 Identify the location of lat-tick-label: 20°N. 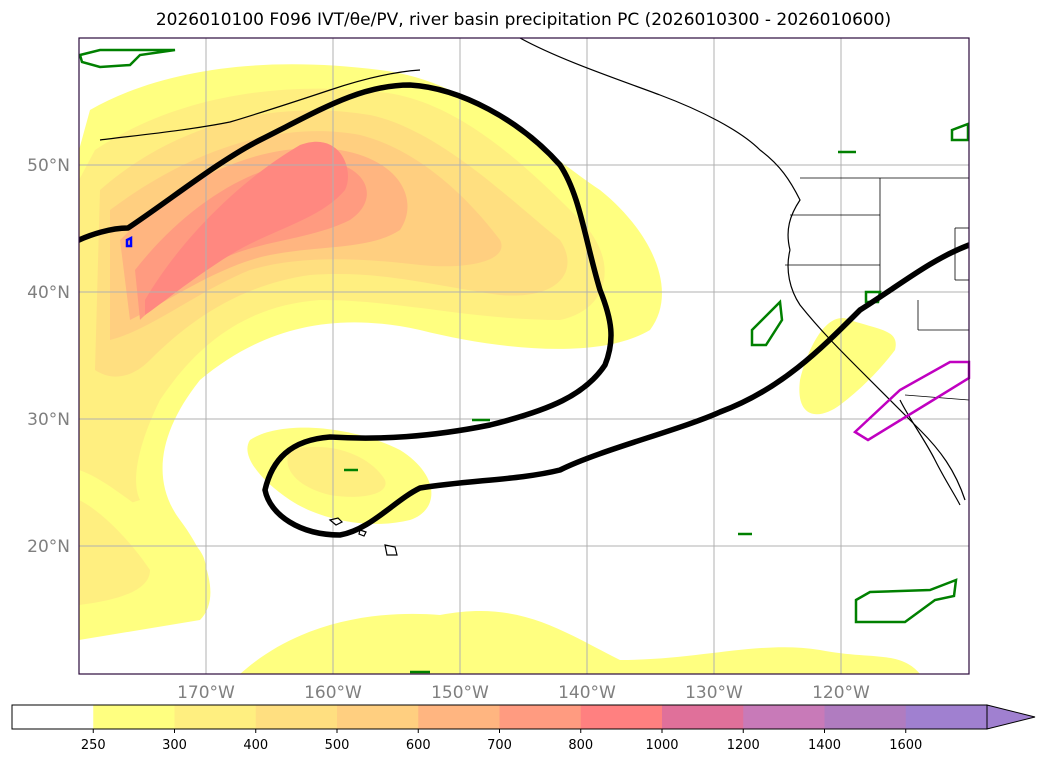
(48, 547).